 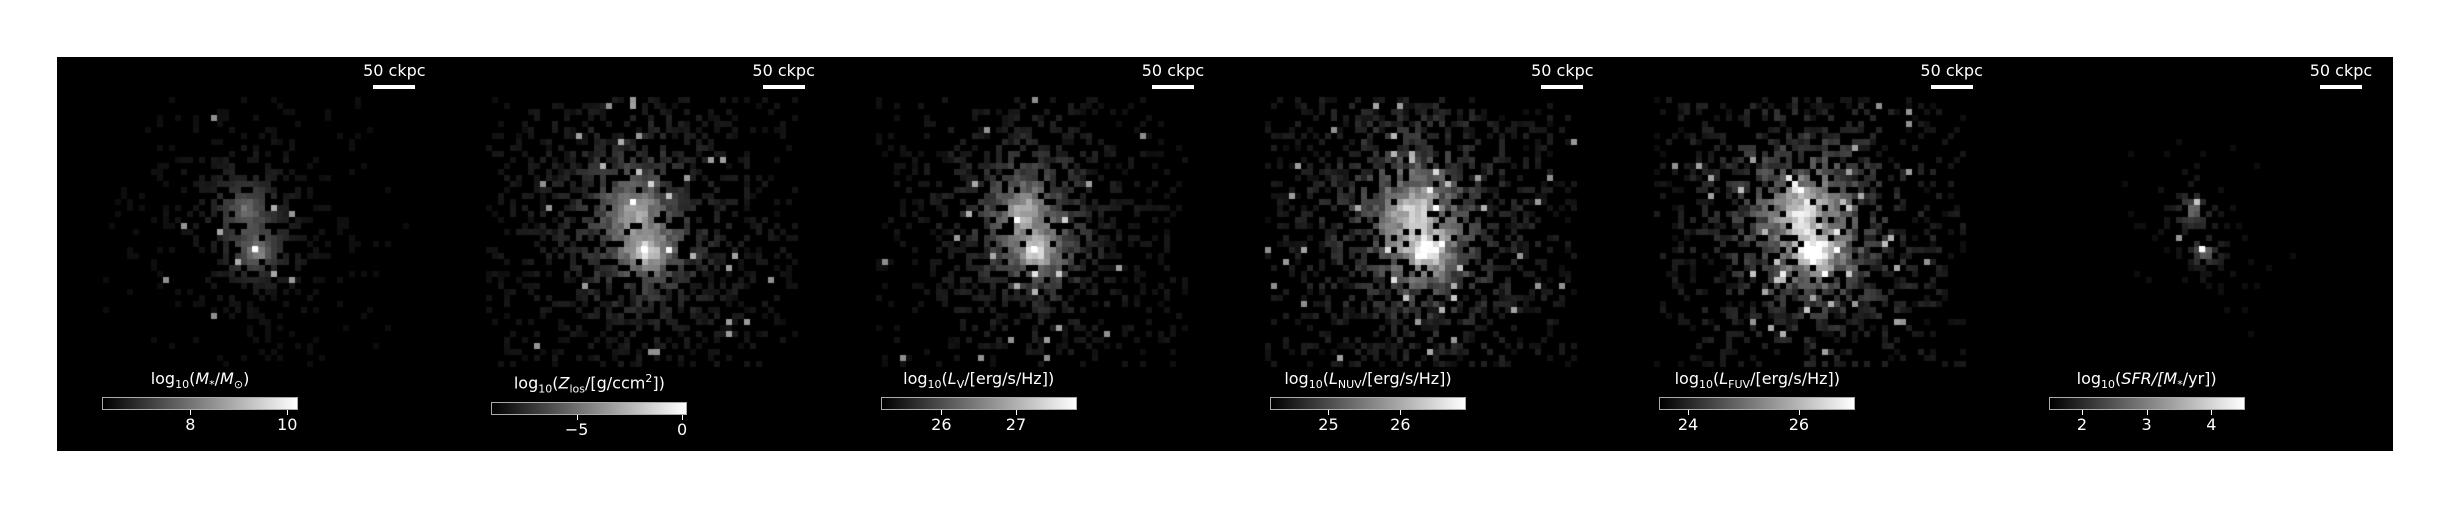 What do you see at coordinates (2211, 425) in the screenshot?
I see `colorbar-tick-label: 4` at bounding box center [2211, 425].